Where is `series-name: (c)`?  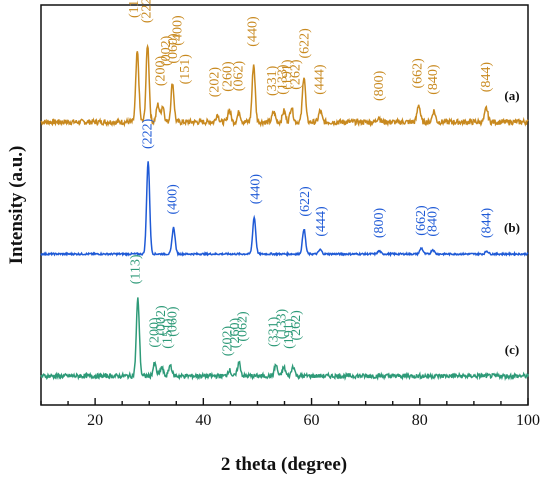 series-name: (c) is located at coordinates (512, 349).